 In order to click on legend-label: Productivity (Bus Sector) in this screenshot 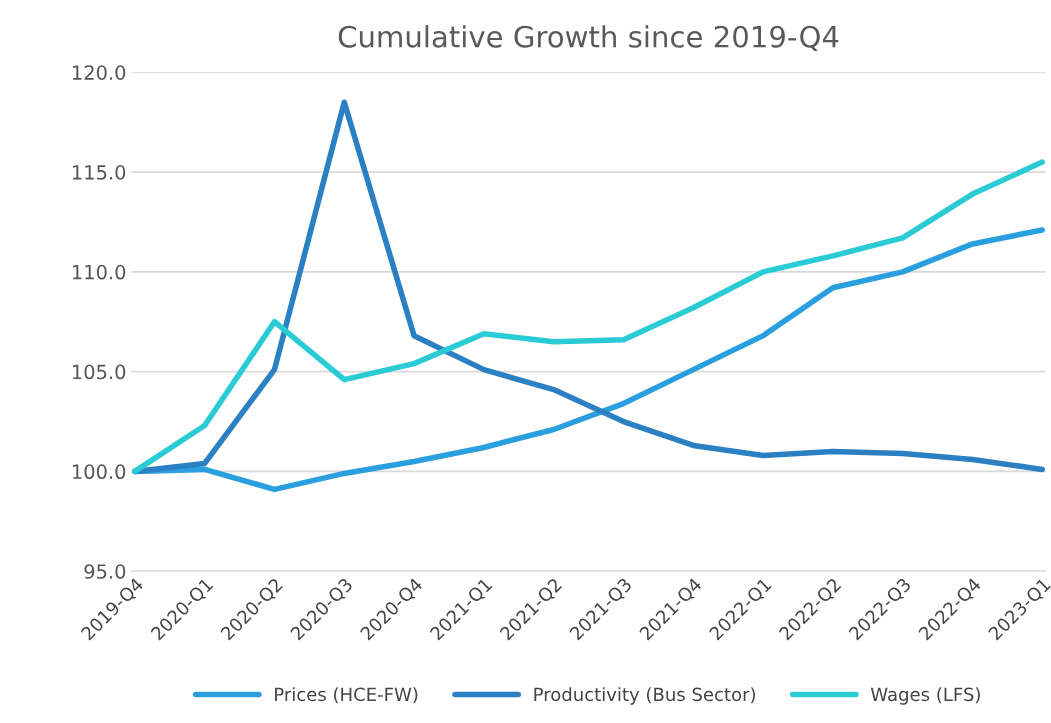, I will do `click(644, 696)`.